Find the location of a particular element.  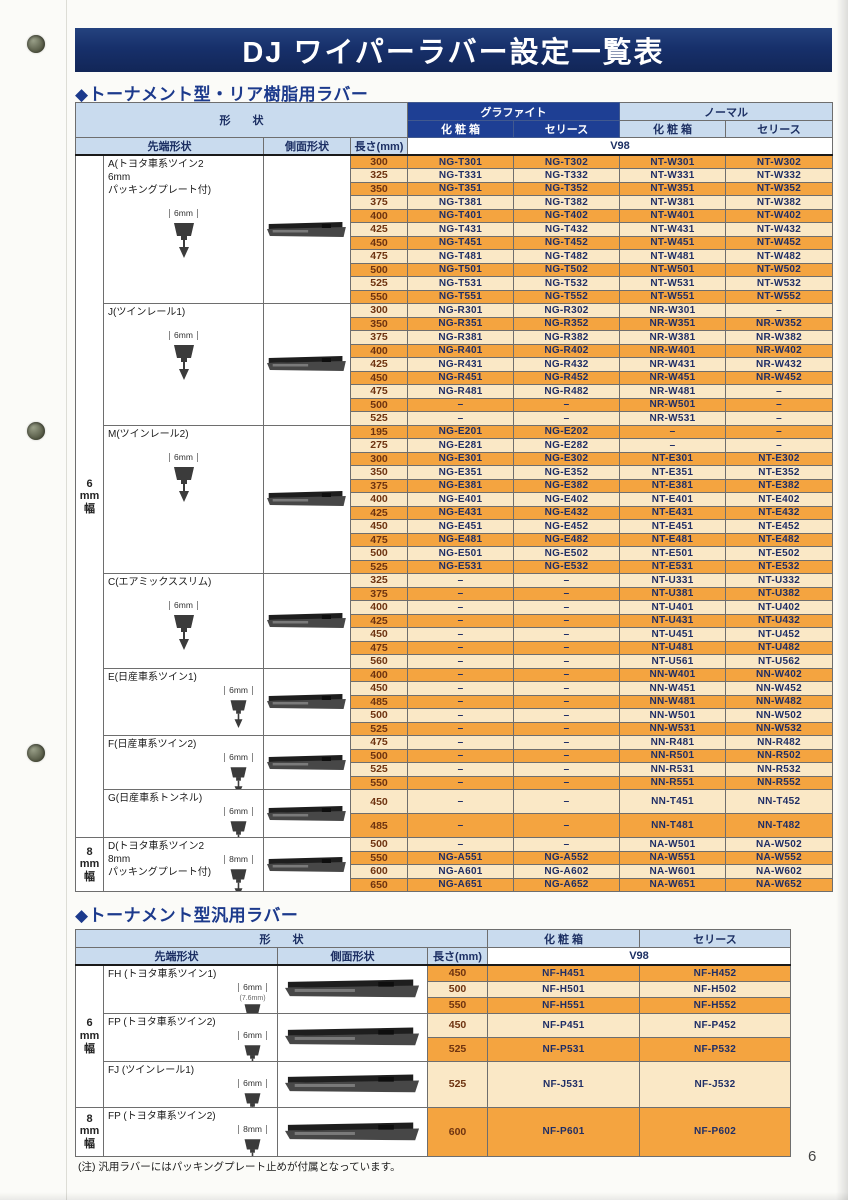

table-row: 350 NG-R351 NG-R352 NR-W351 NR-W352 is located at coordinates (454, 323).